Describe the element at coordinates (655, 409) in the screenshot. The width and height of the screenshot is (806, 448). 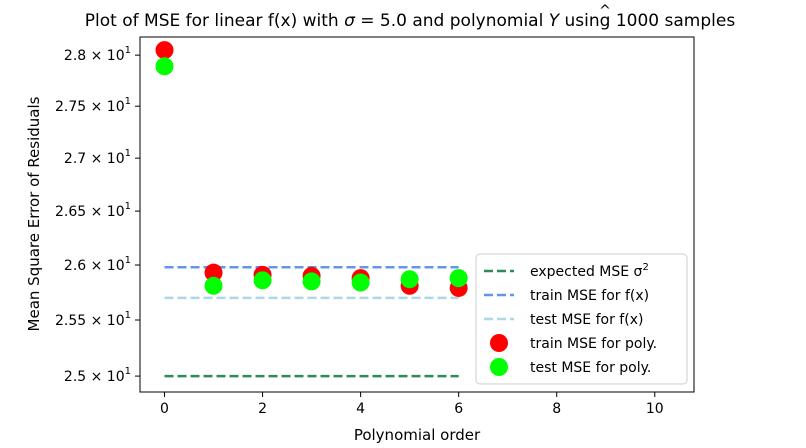
I see `x-tick-label: 10` at that location.